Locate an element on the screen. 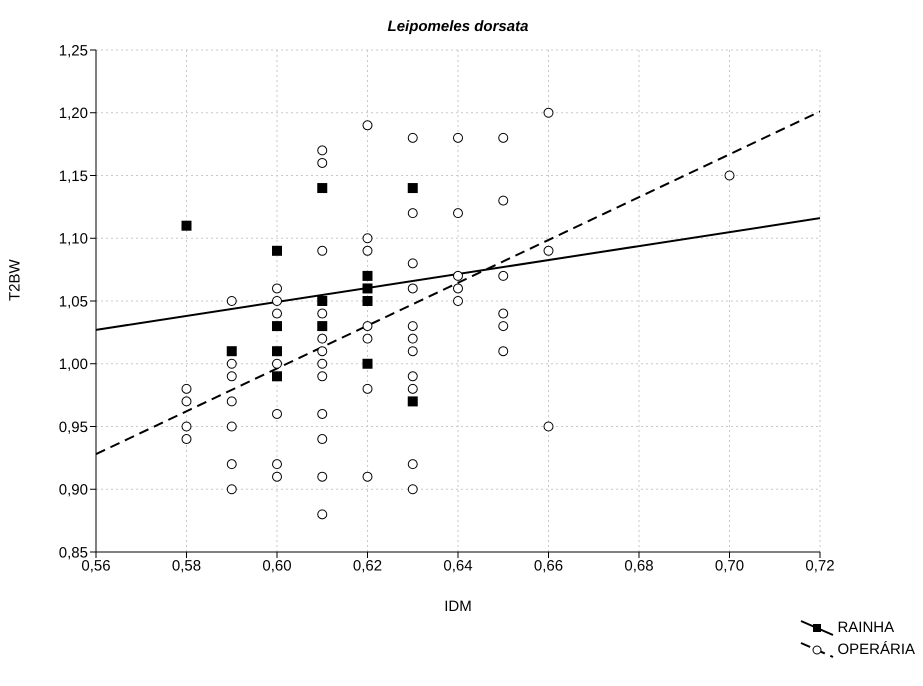  y-axis-title: T2BW is located at coordinates (15, 279).